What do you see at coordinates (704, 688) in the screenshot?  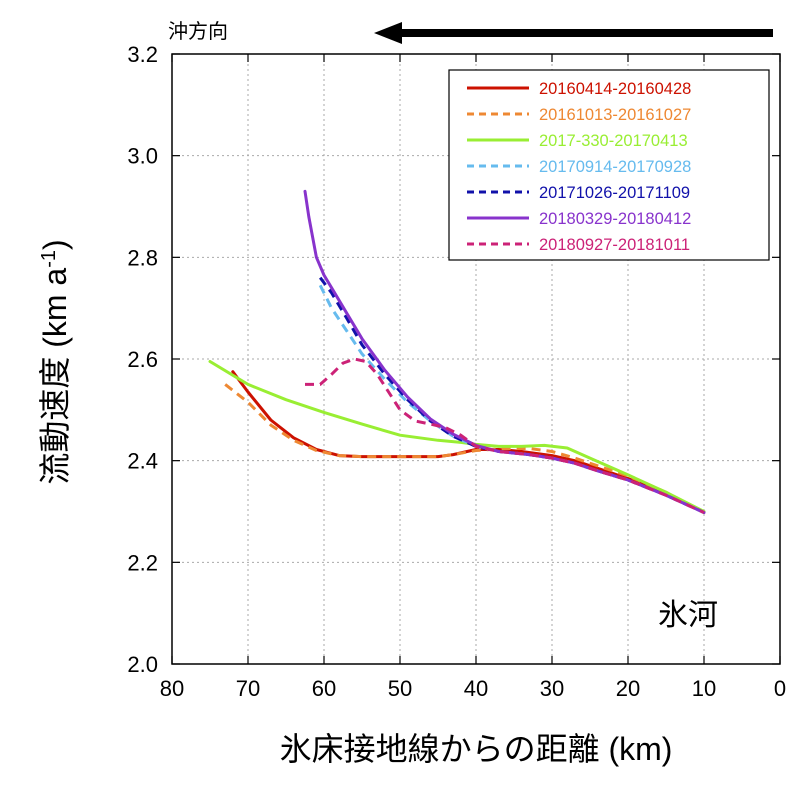 I see `x-tick-label: 10` at bounding box center [704, 688].